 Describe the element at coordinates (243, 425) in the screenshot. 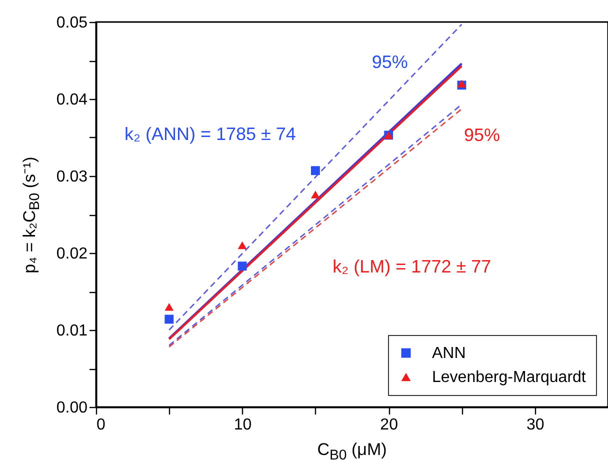

I see `x-tick-label: 10` at that location.